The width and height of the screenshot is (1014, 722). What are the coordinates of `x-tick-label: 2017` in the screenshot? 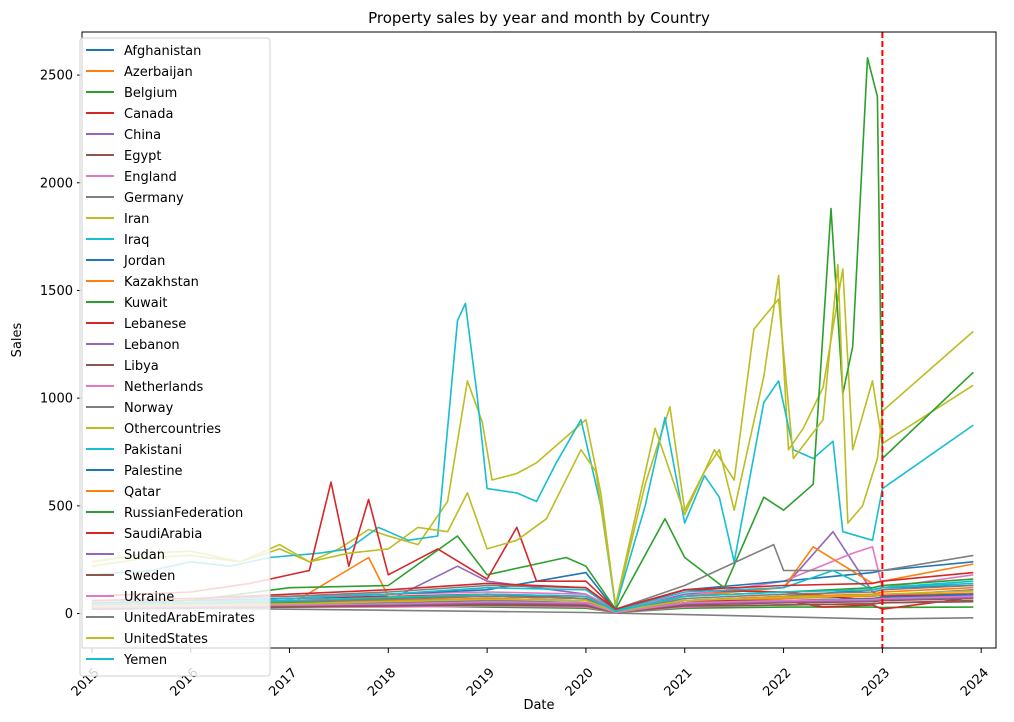 It's located at (283, 683).